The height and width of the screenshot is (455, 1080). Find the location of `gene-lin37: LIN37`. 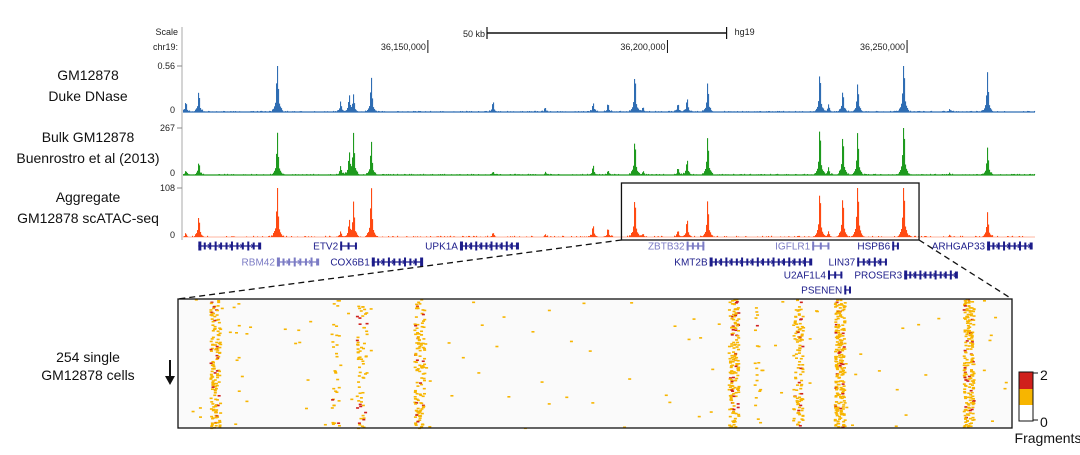

gene-lin37: LIN37 is located at coordinates (858, 263).